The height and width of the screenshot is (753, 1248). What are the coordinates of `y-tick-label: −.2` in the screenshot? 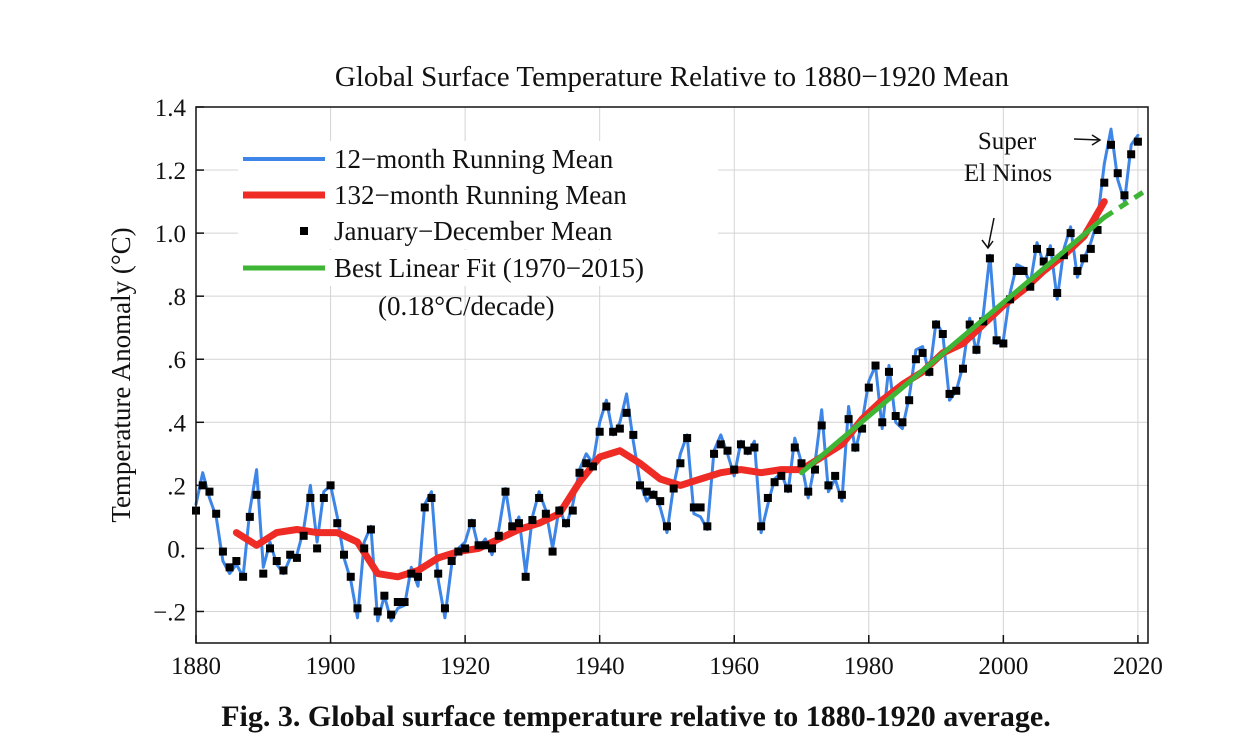 It's located at (169, 612).